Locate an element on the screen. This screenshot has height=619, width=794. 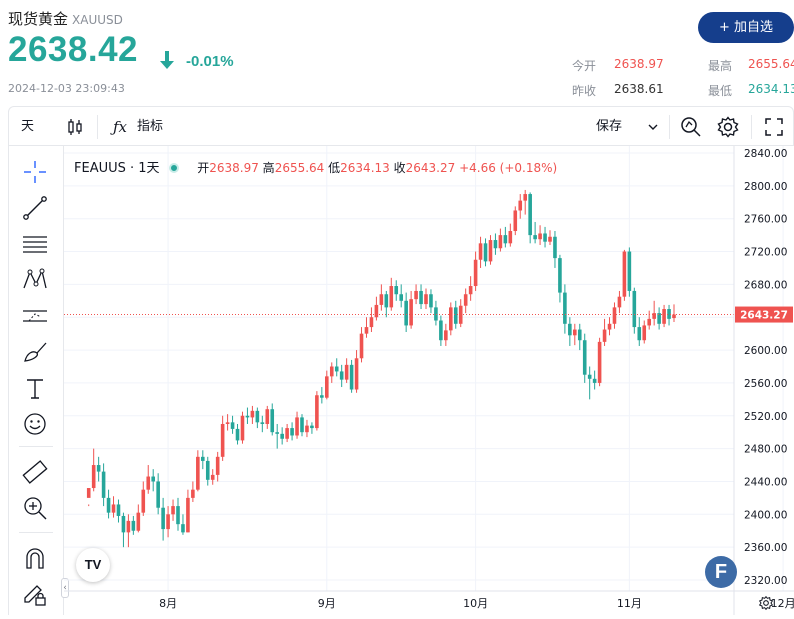
trend-line-icon is located at coordinates (35, 208).